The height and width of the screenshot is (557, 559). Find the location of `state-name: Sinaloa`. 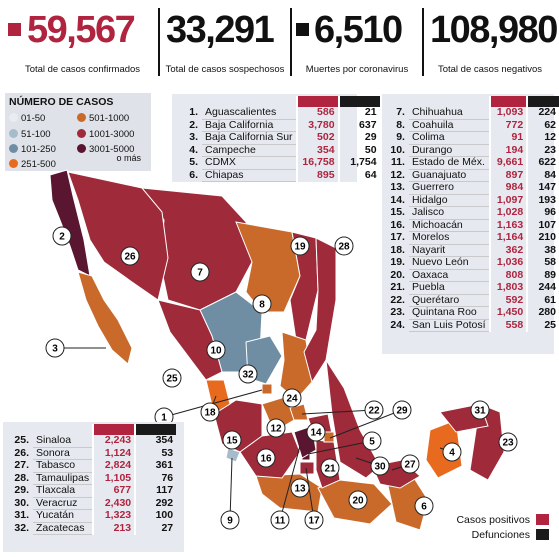

state-name: Sinaloa is located at coordinates (63, 441).